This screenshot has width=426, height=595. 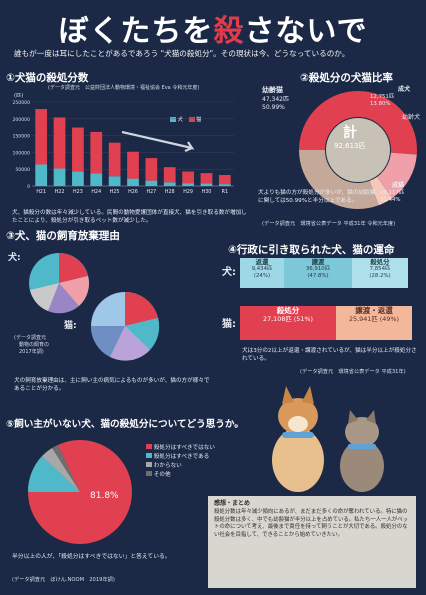 What do you see at coordinates (180, 448) in the screenshot?
I see `opinion-legend-item-0: 殺処分はすべきではない` at bounding box center [180, 448].